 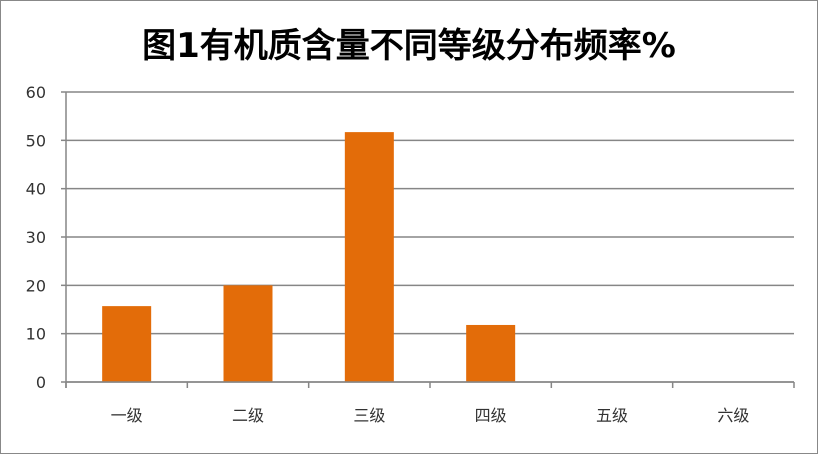 I want to click on y-tick-label: 60, so click(x=36, y=92).